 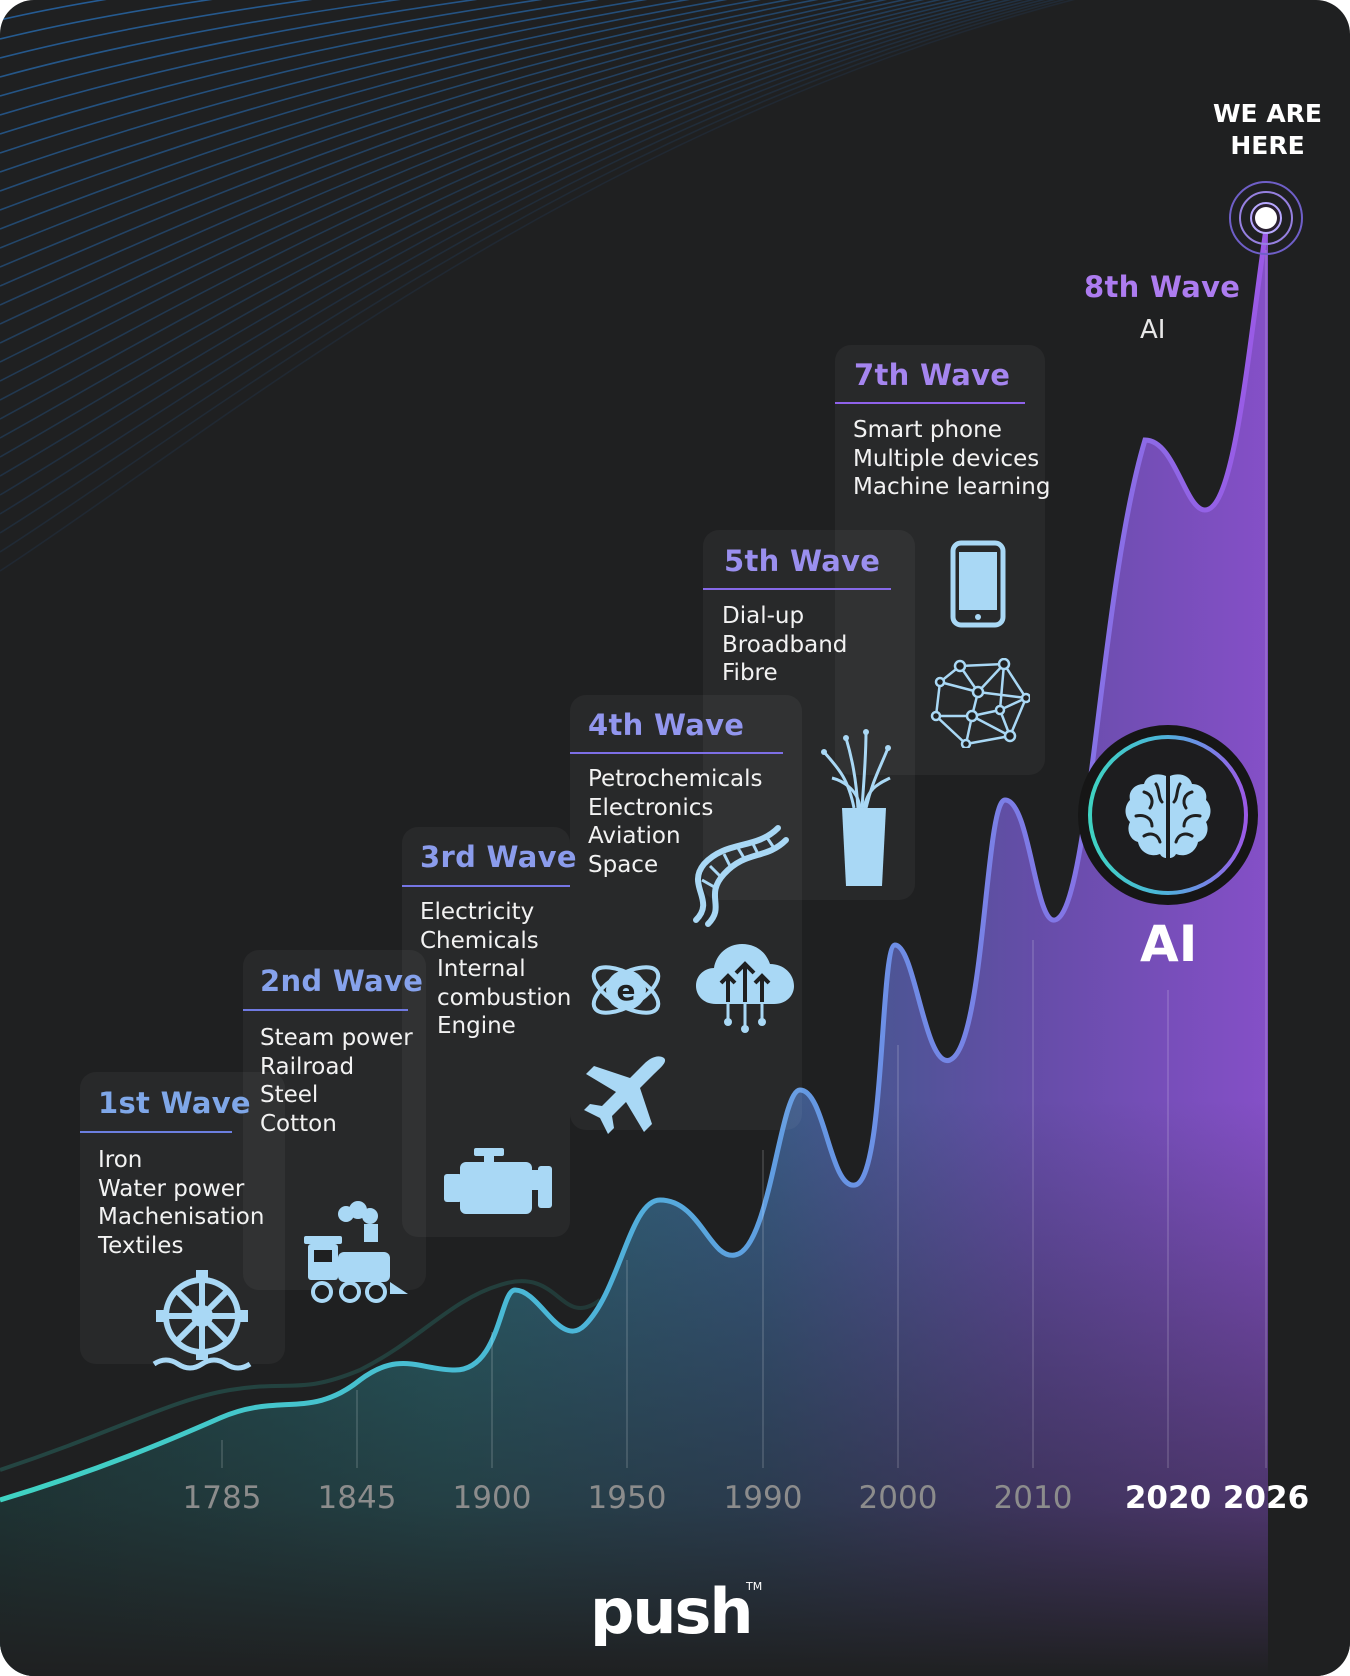 What do you see at coordinates (625, 1095) in the screenshot?
I see `airplane-icon` at bounding box center [625, 1095].